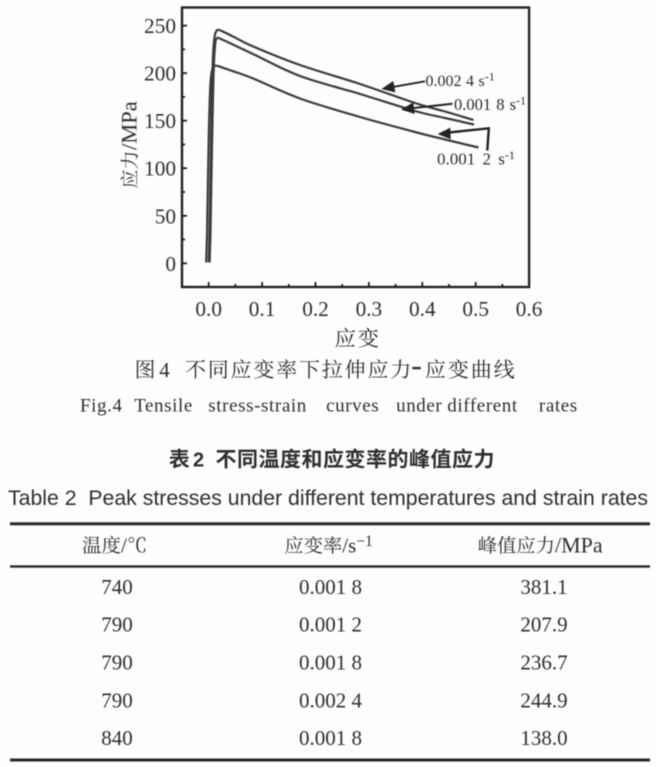  What do you see at coordinates (529, 309) in the screenshot?
I see `svg-text: 0.6` at bounding box center [529, 309].